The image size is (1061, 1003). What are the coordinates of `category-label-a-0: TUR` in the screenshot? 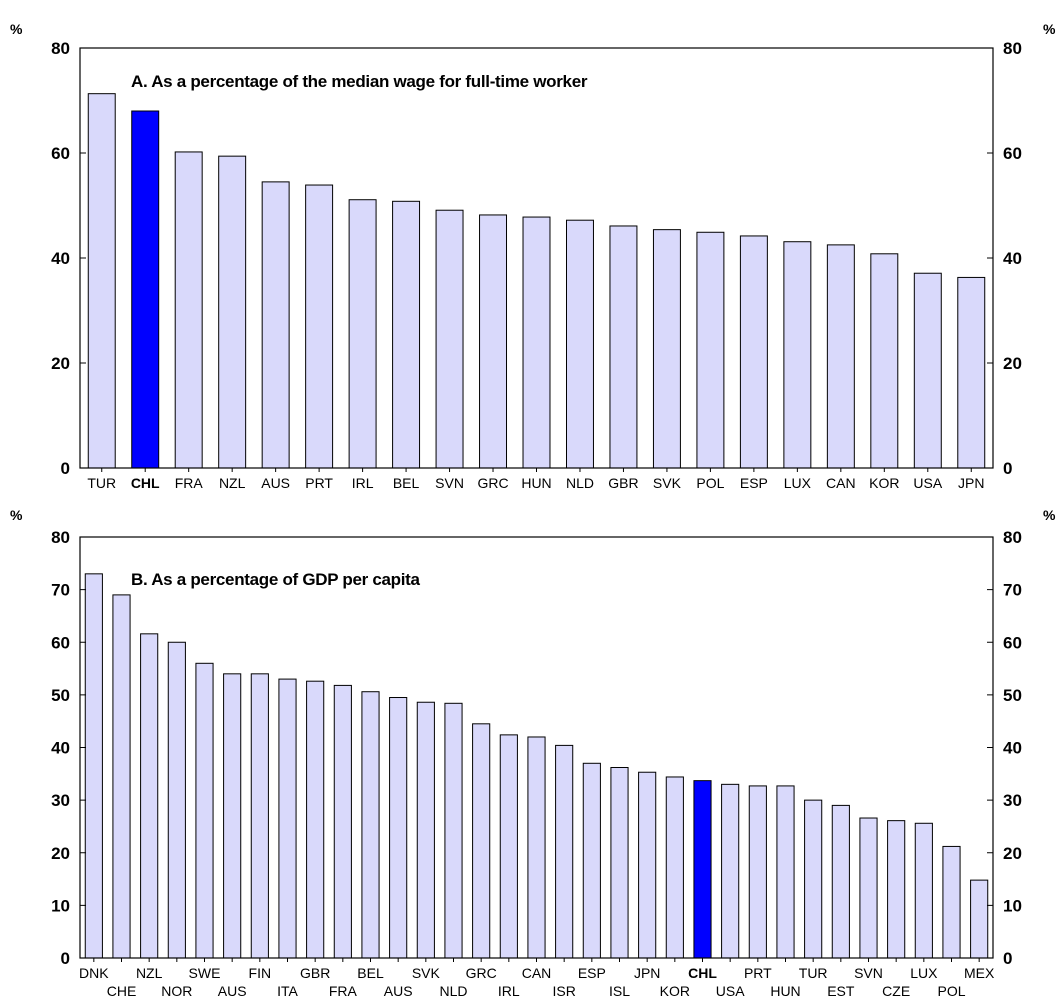 It's located at (101, 483).